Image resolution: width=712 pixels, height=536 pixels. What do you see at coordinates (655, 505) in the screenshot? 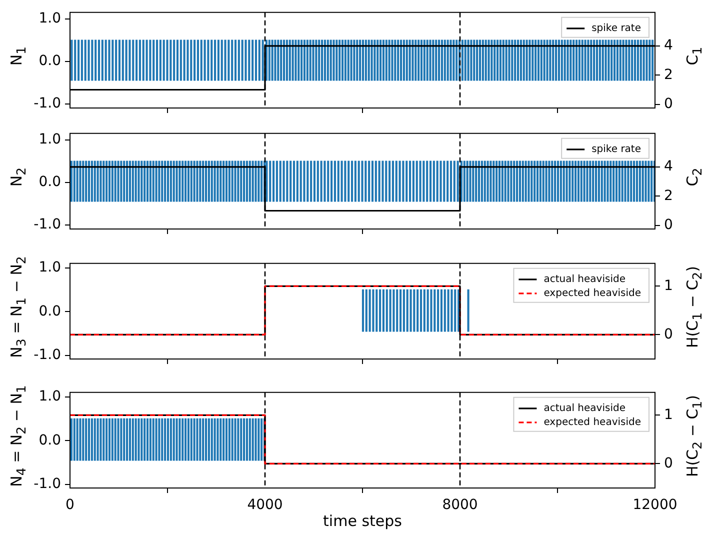
I see `x-tick-label: 12000` at bounding box center [655, 505].